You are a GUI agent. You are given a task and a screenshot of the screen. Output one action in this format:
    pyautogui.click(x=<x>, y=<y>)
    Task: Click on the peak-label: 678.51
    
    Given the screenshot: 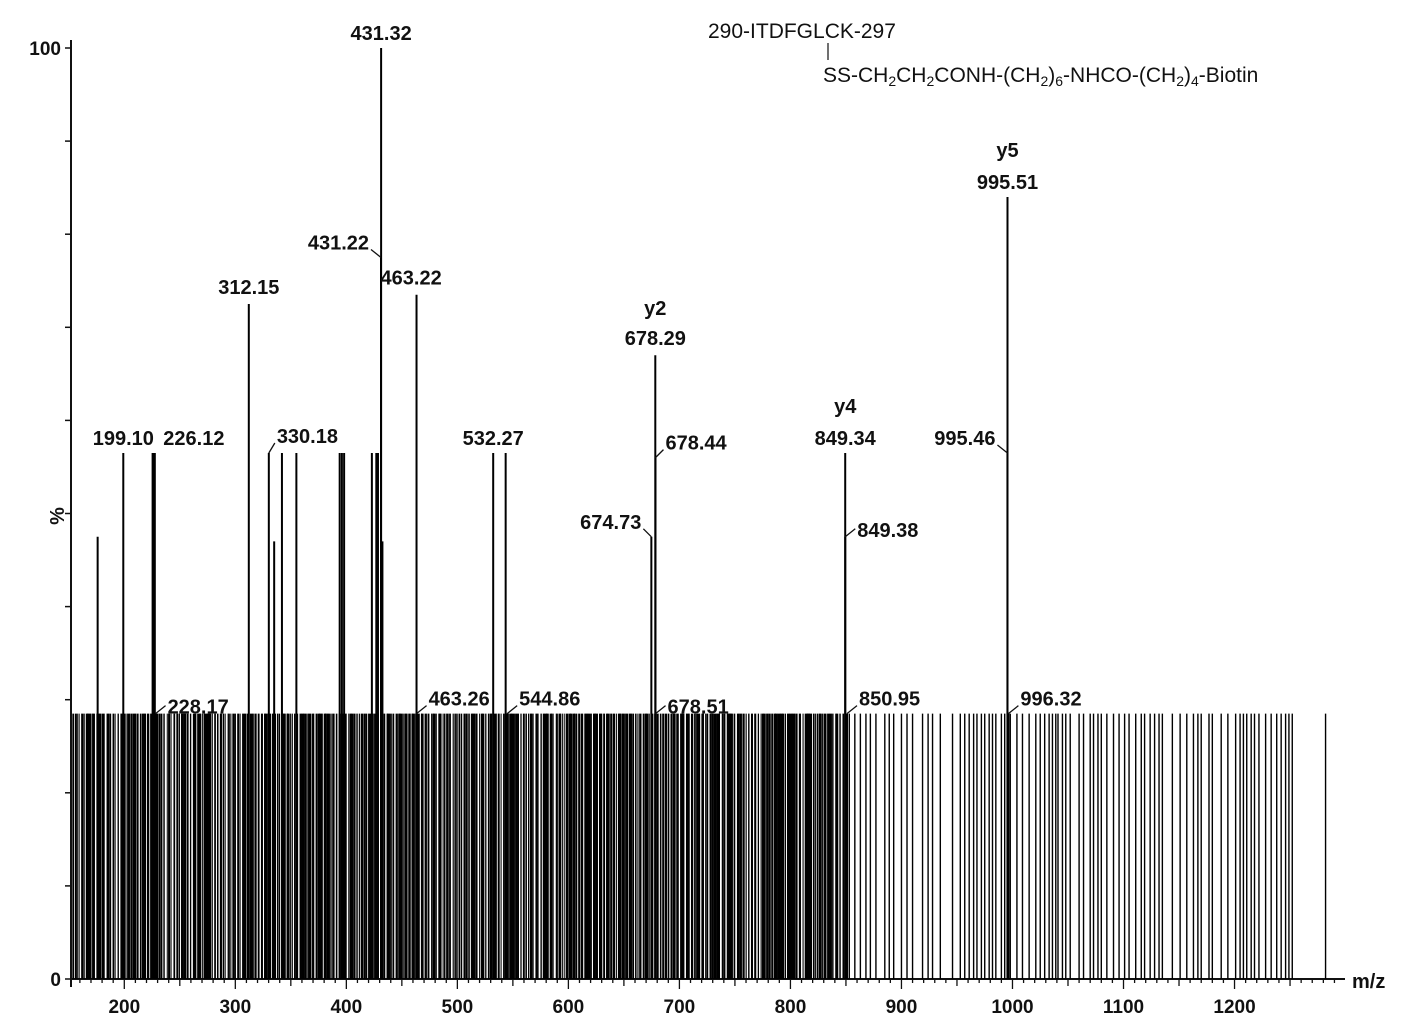 What is the action you would take?
    pyautogui.click(x=698, y=708)
    